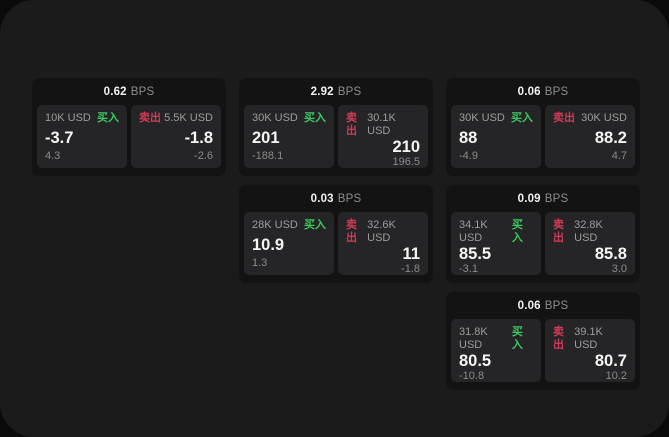  Describe the element at coordinates (472, 376) in the screenshot. I see `buy-sub-value: -10.8` at that location.